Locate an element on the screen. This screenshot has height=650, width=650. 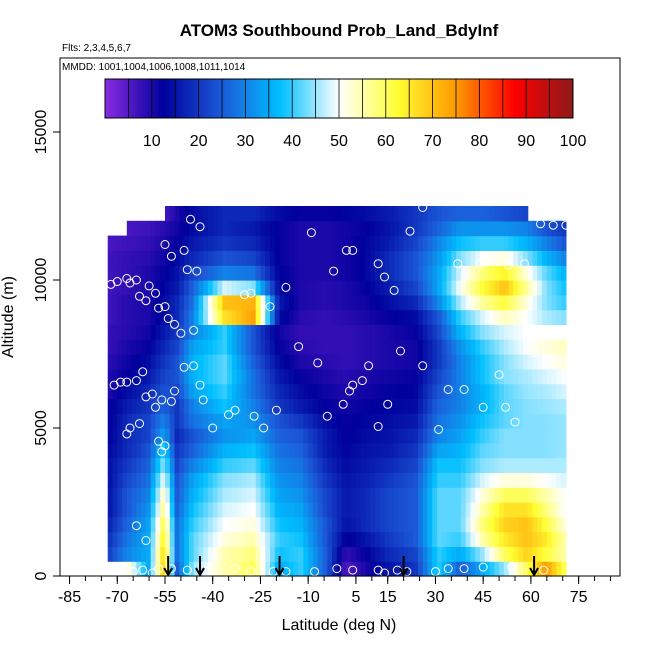
y-tick-label: 0 is located at coordinates (41, 575).